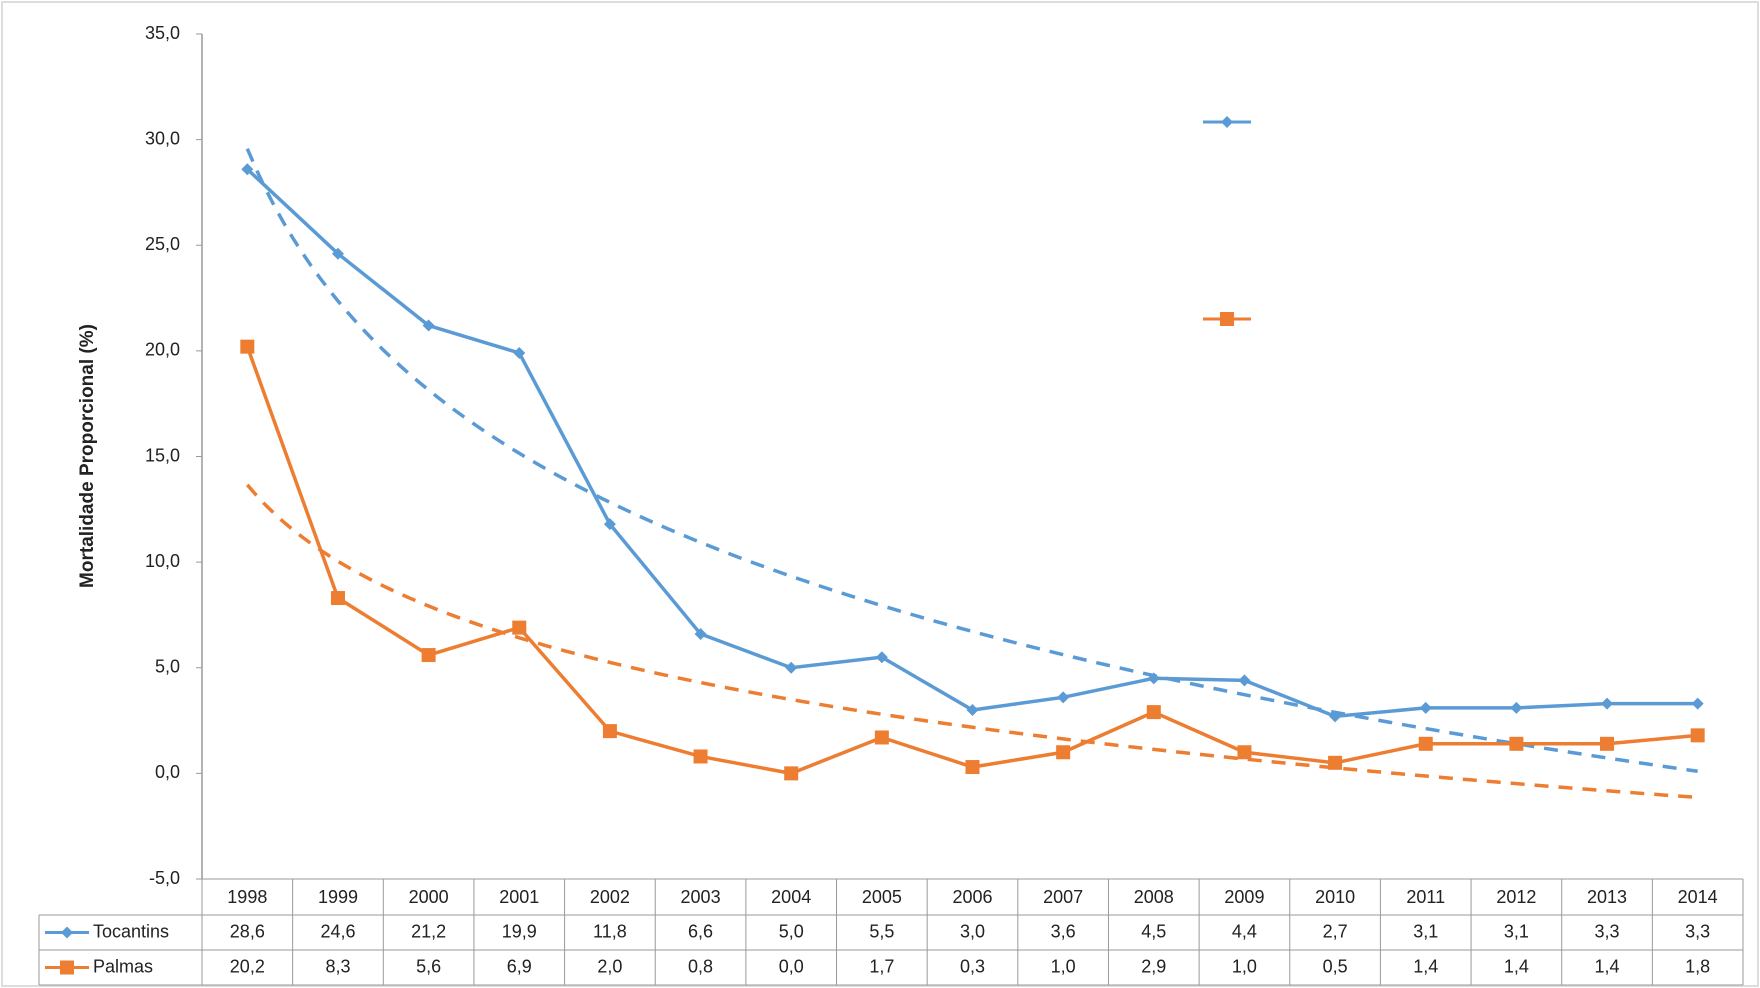 The width and height of the screenshot is (1760, 988). I want to click on table-cell: 0,0, so click(791, 966).